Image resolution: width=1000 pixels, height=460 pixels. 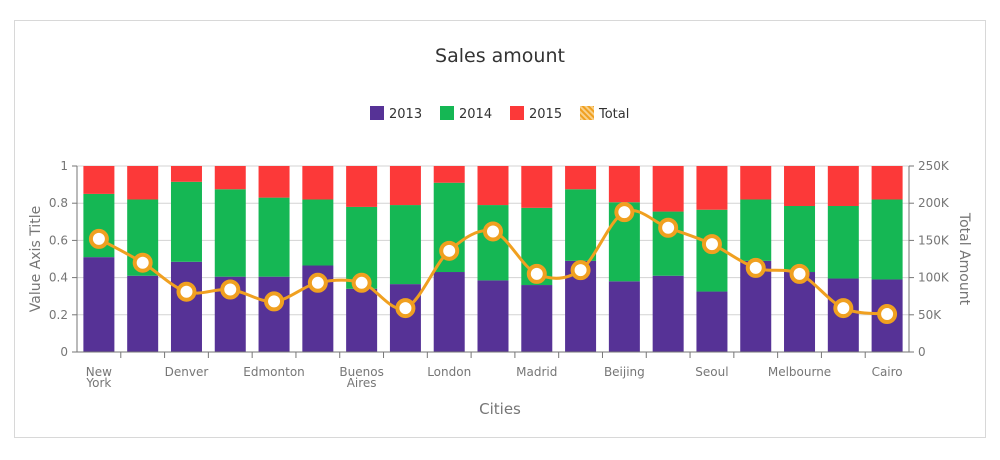 I want to click on x-tick-label: Beijing, so click(x=624, y=372).